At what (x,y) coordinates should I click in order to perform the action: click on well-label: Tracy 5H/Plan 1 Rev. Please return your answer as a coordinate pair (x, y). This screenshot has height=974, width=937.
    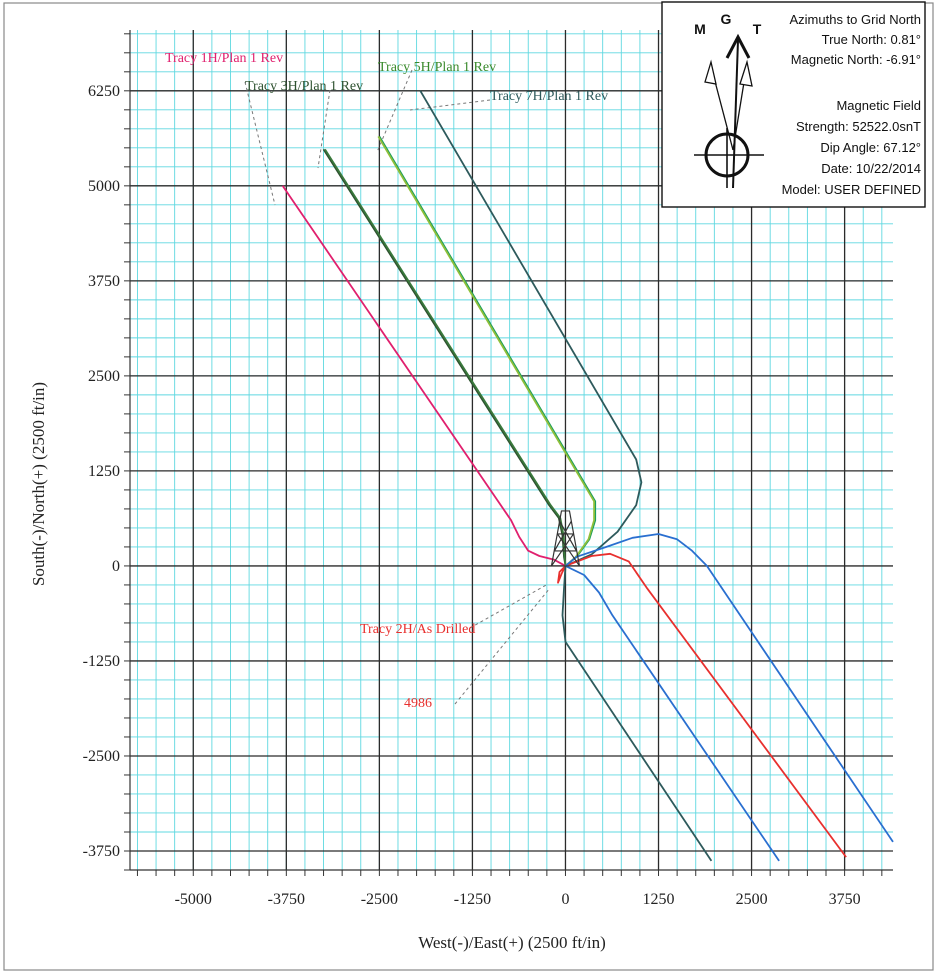
    Looking at the image, I should click on (437, 67).